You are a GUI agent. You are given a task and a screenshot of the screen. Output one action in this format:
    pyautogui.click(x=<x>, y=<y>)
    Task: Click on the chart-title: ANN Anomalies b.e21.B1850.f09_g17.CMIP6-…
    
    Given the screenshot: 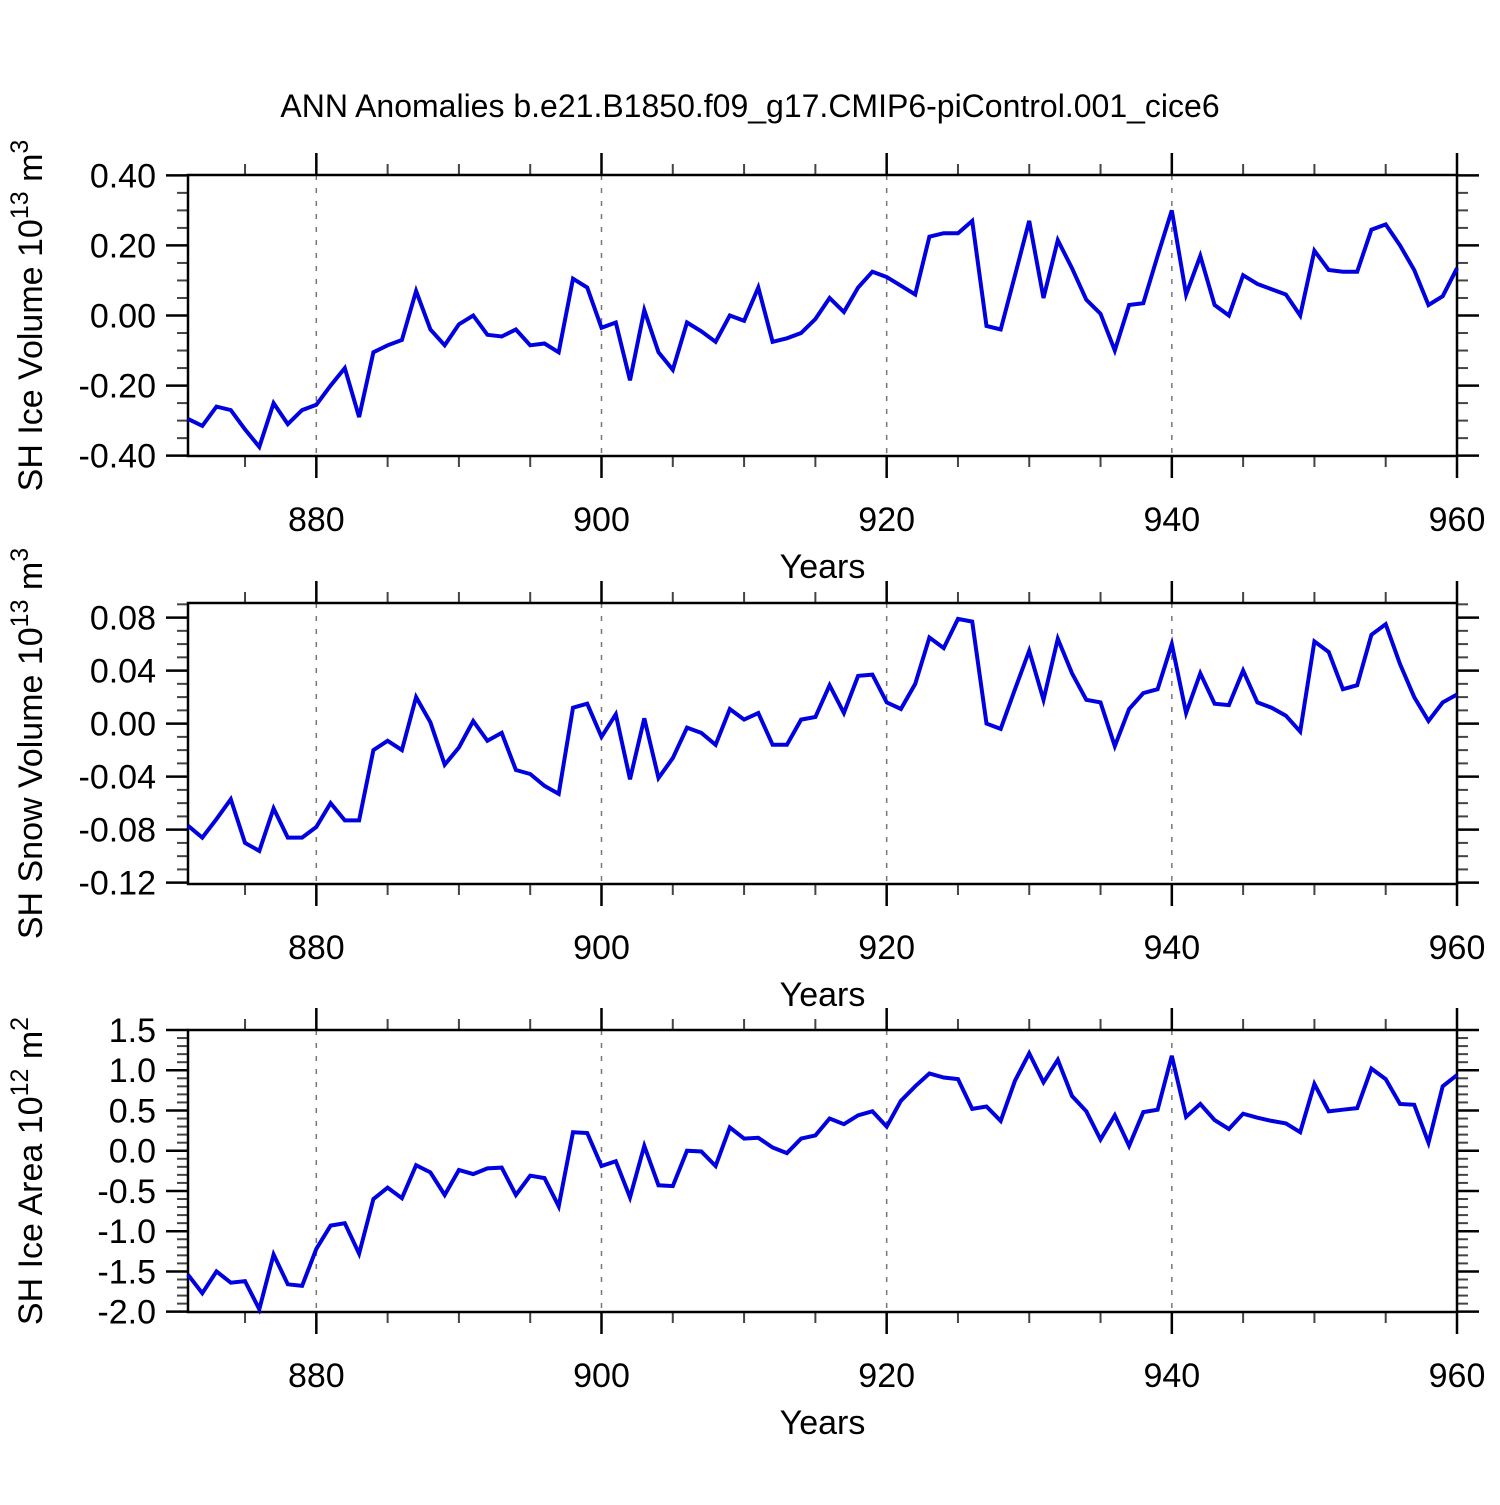 What is the action you would take?
    pyautogui.click(x=750, y=106)
    